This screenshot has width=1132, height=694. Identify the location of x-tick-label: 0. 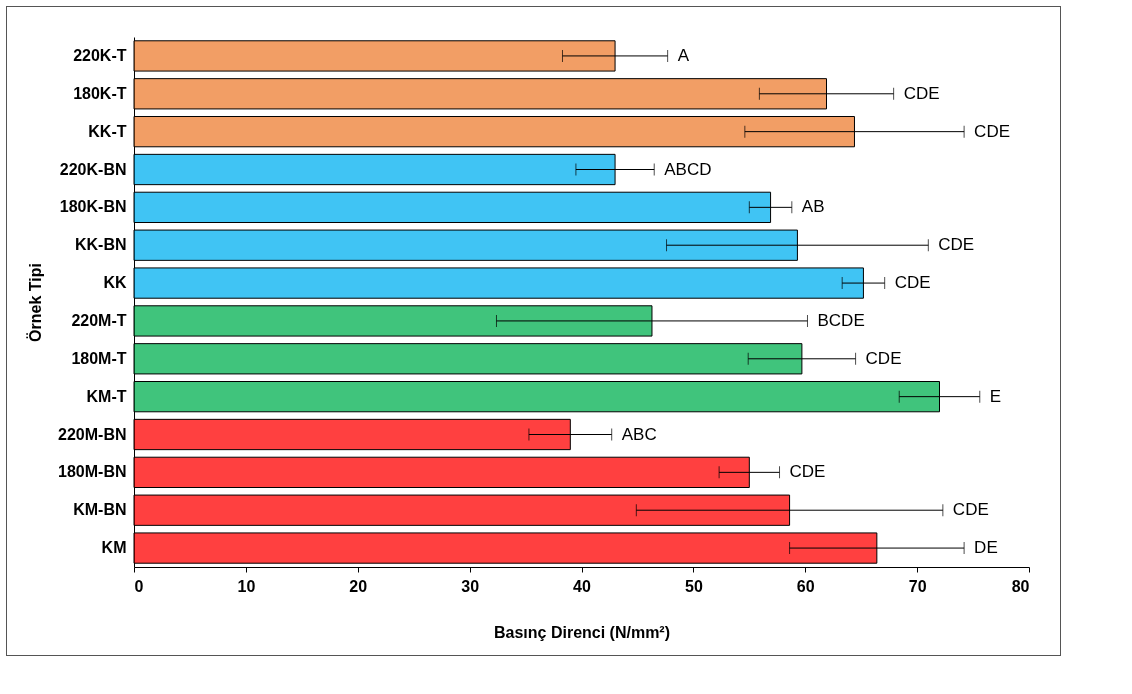
(139, 586).